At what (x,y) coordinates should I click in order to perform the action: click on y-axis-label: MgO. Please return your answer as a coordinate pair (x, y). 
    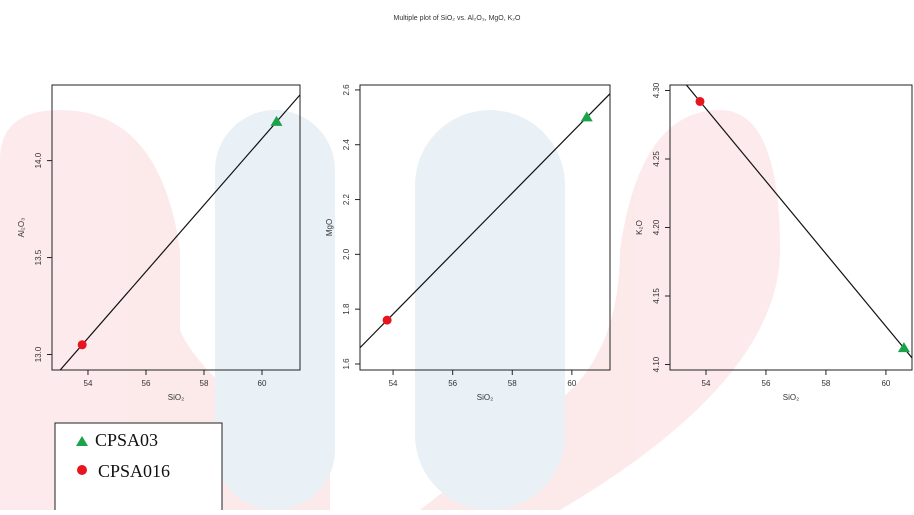
    Looking at the image, I should click on (329, 227).